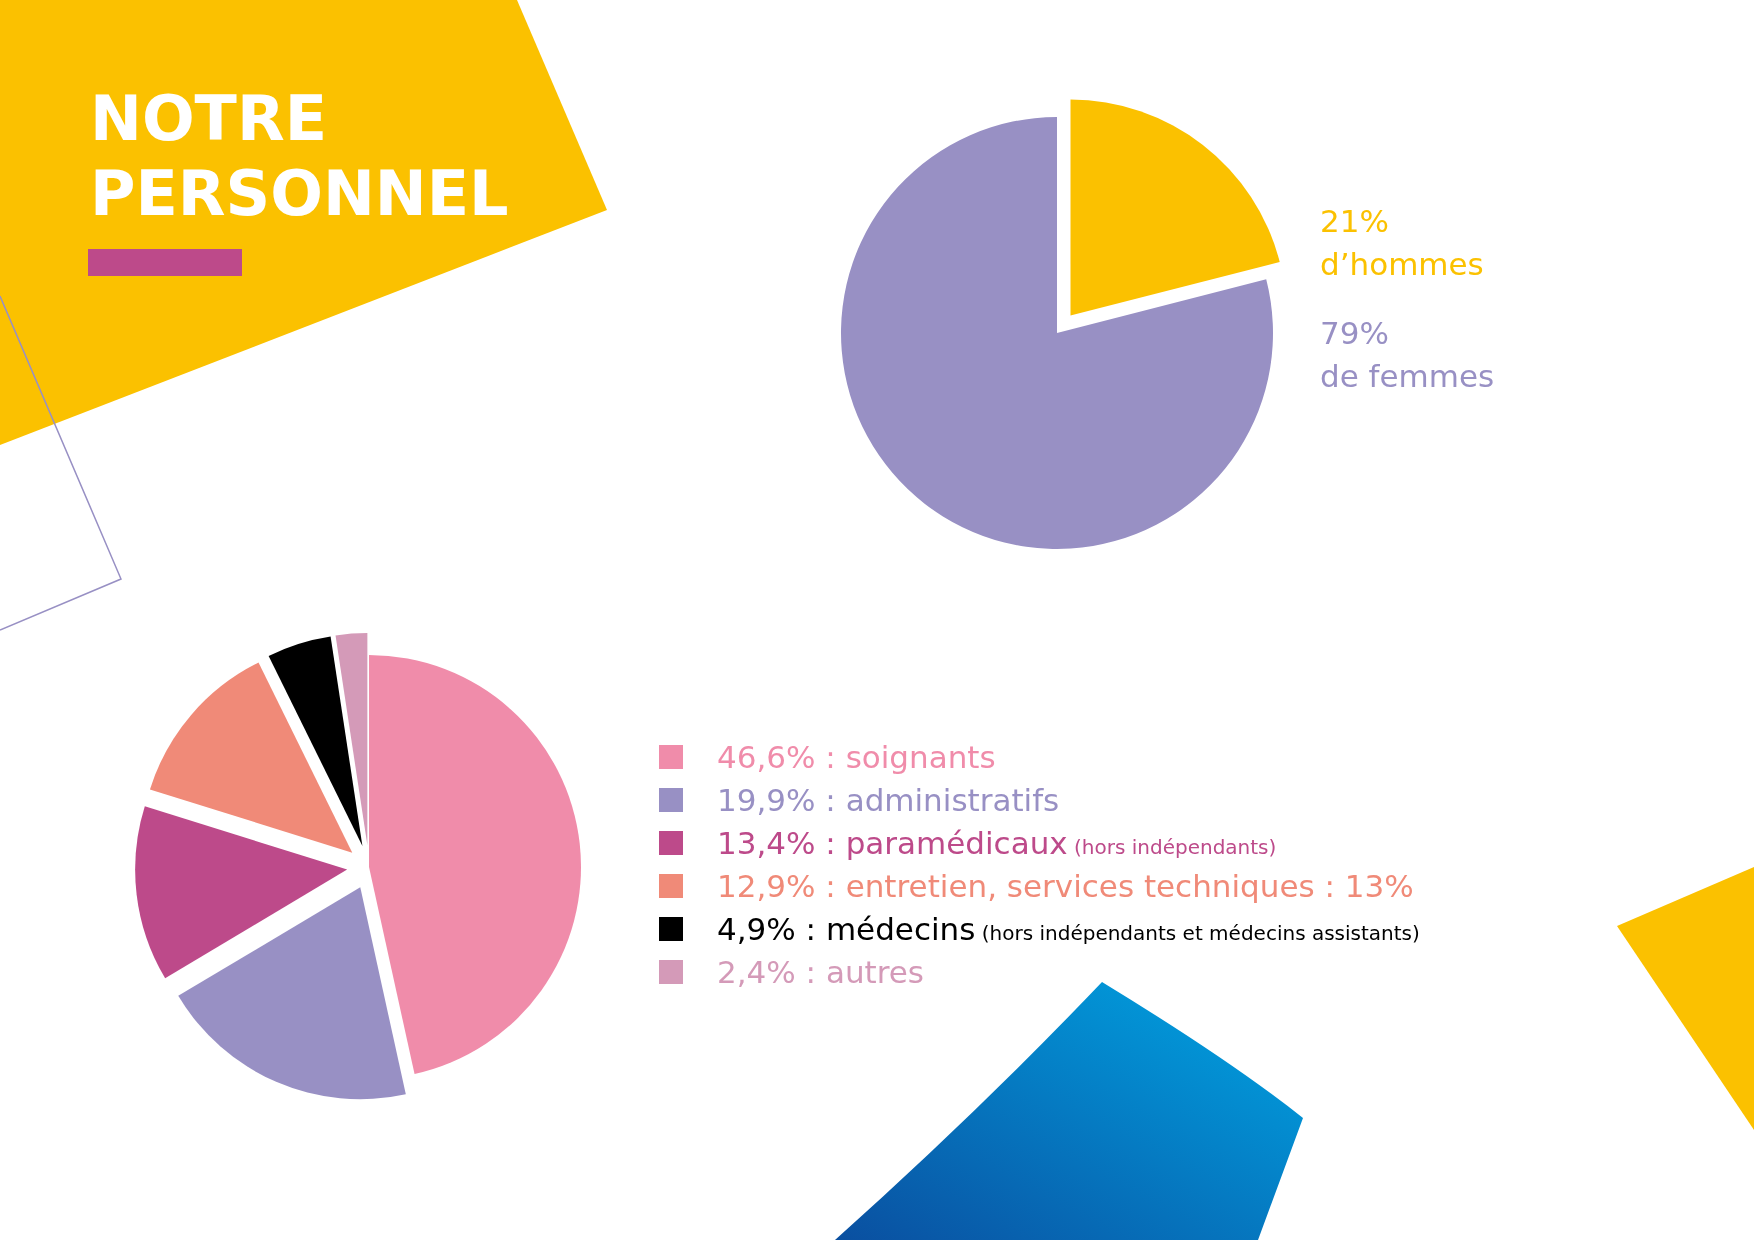 Image resolution: width=1754 pixels, height=1240 pixels. I want to click on slice-label: d’hommes, so click(1402, 264).